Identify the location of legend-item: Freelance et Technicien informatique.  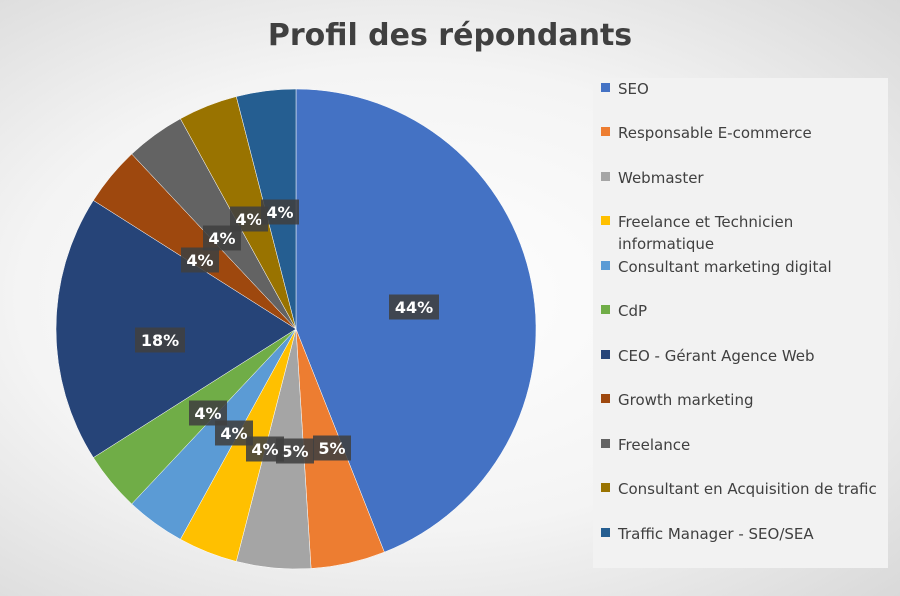
(743, 233).